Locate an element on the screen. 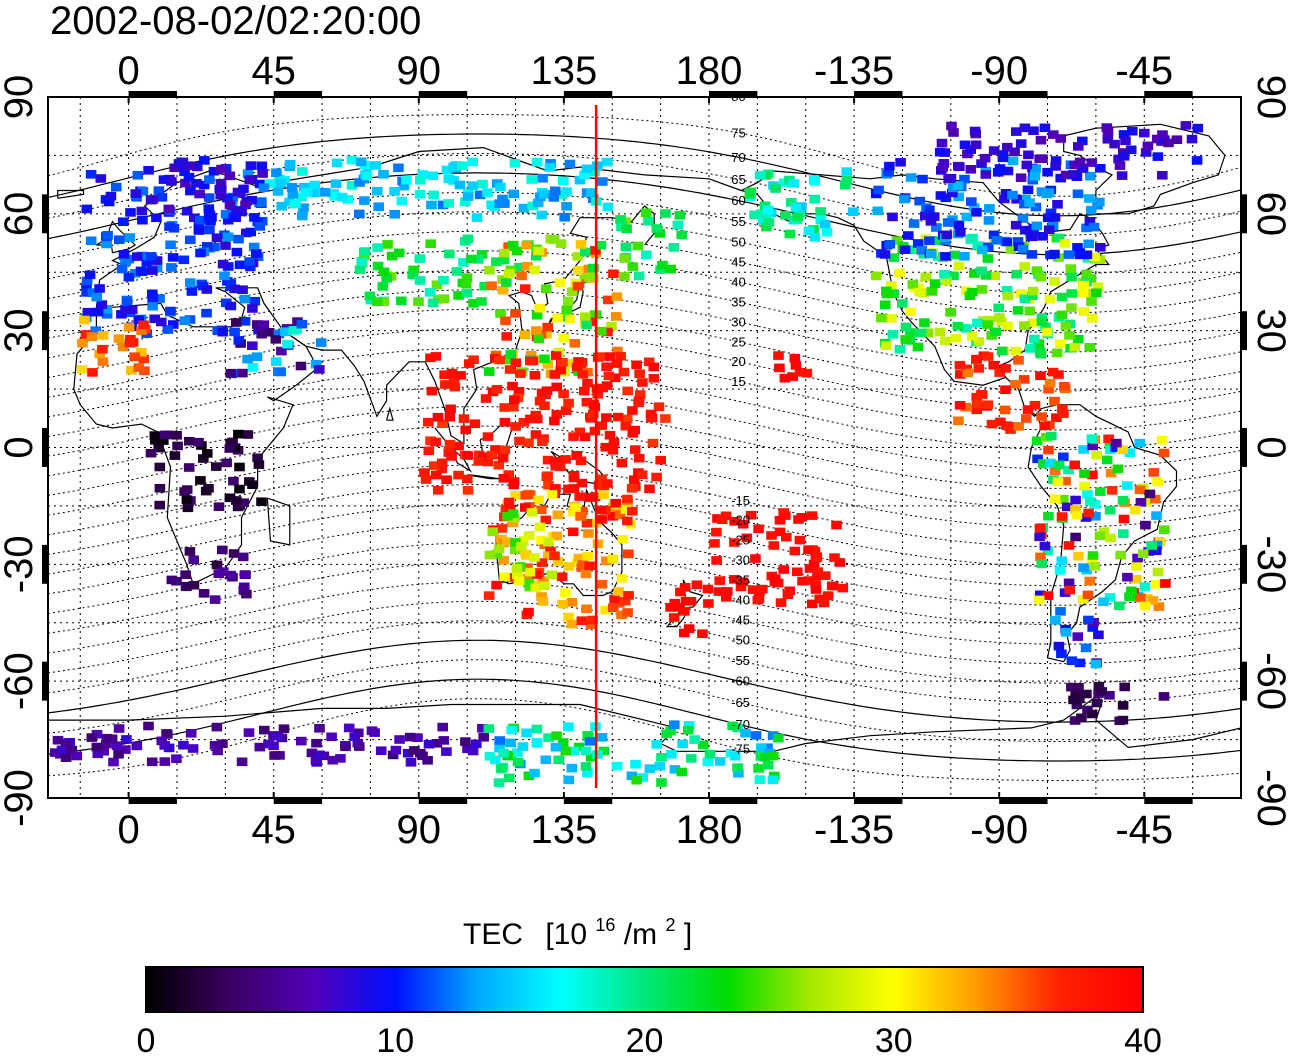 The image size is (1292, 1057). top-axis-labels: 0 45 90 135 180 -135 -90 -45 is located at coordinates (645, 71).